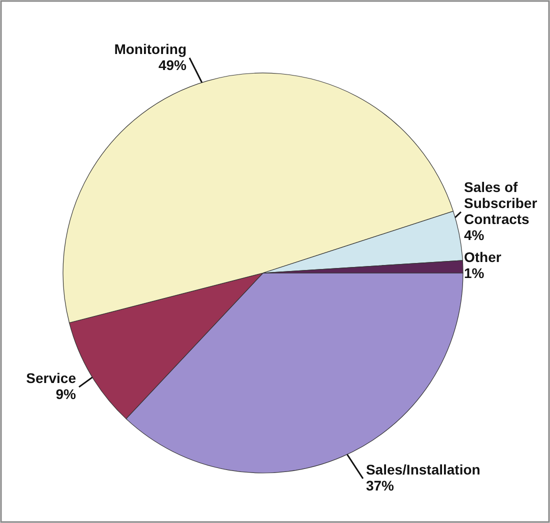 The width and height of the screenshot is (550, 523). I want to click on data-label: 1%, so click(474, 272).